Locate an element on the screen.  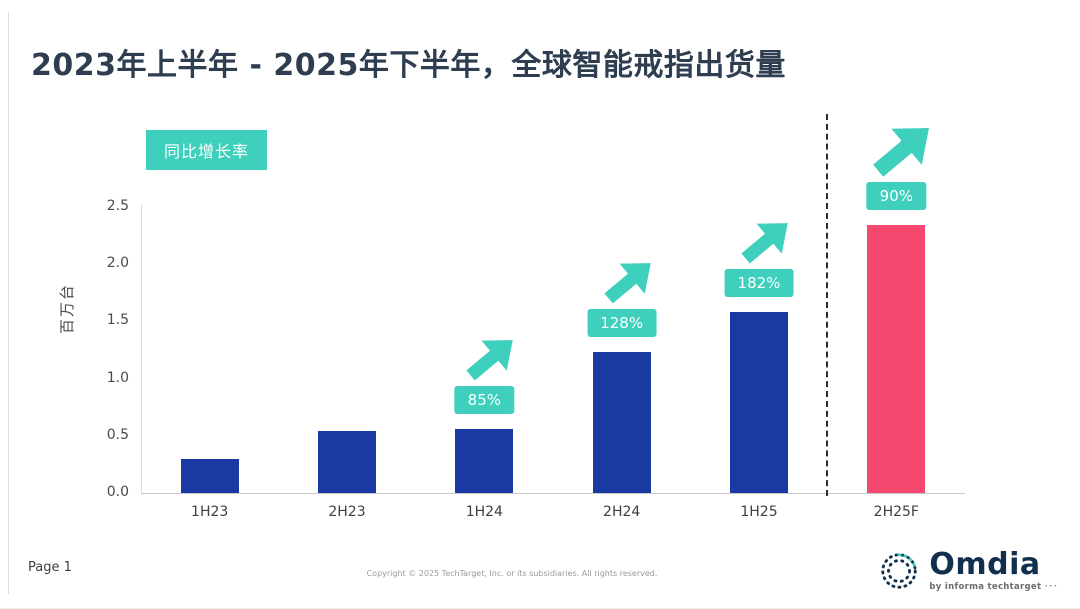
brand-tagline-text: by informa techtarget is located at coordinates (985, 587).